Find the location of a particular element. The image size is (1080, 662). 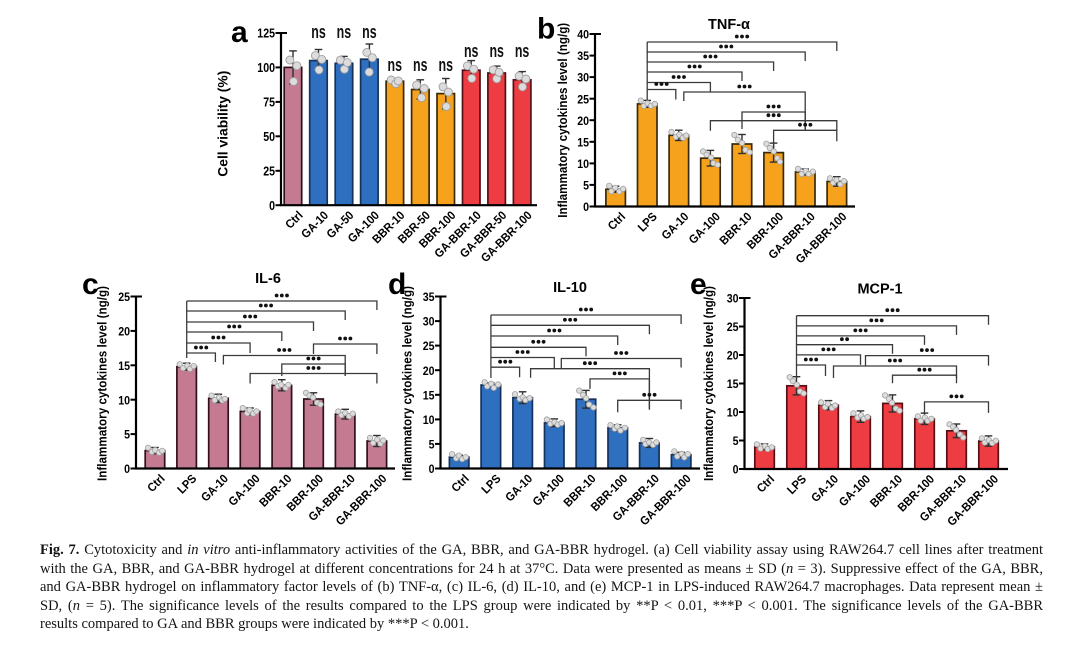

svg-text: c is located at coordinates (90, 284).